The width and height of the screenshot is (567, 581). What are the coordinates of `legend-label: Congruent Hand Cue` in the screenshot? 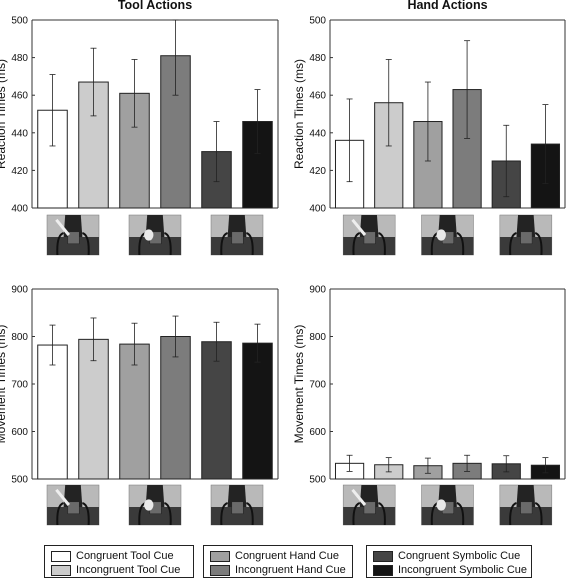 It's located at (287, 556).